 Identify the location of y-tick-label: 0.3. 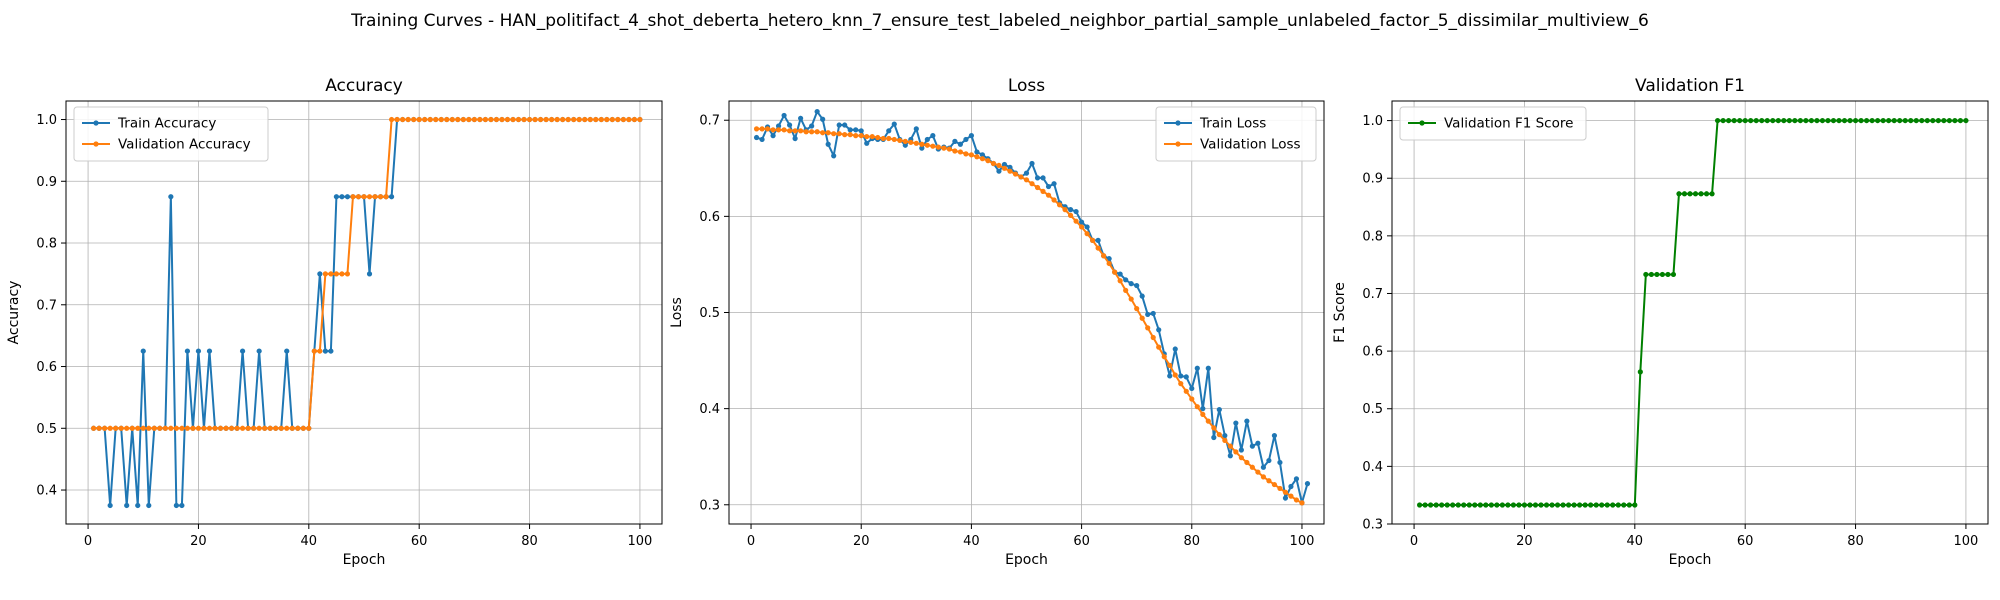
(1372, 525).